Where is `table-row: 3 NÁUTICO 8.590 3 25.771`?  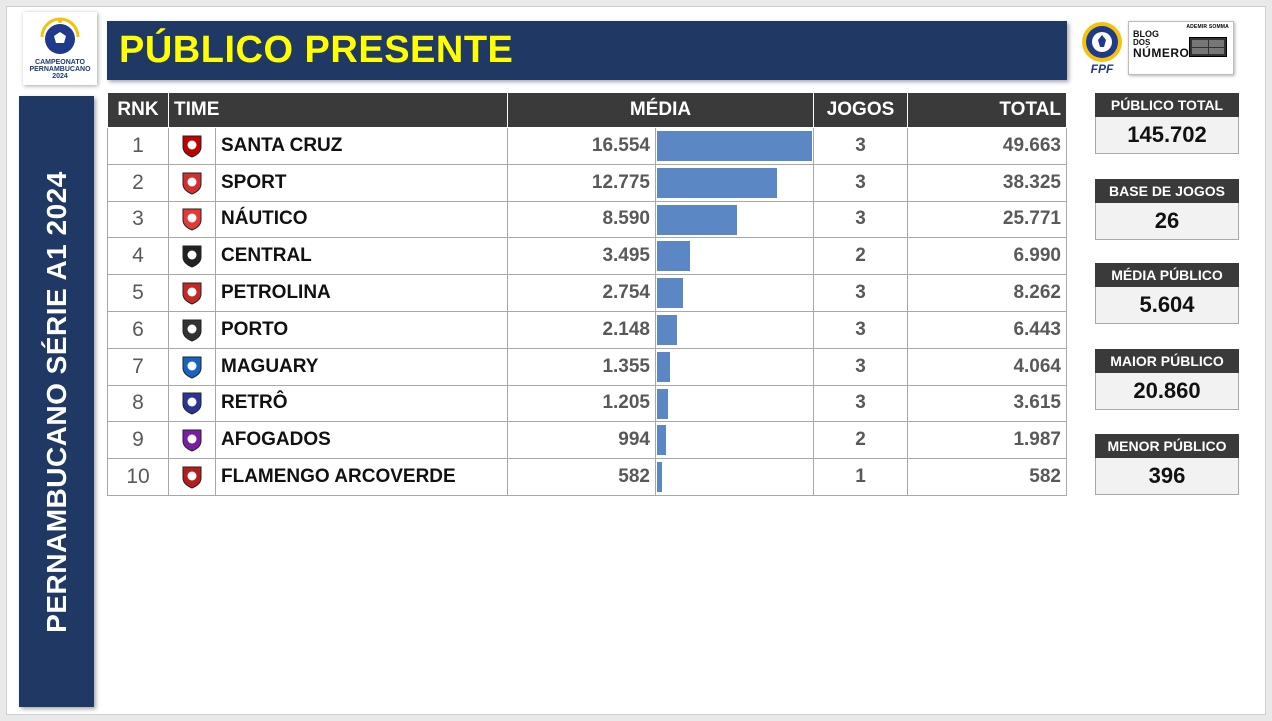
table-row: 3 NÁUTICO 8.590 3 25.771 is located at coordinates (587, 219).